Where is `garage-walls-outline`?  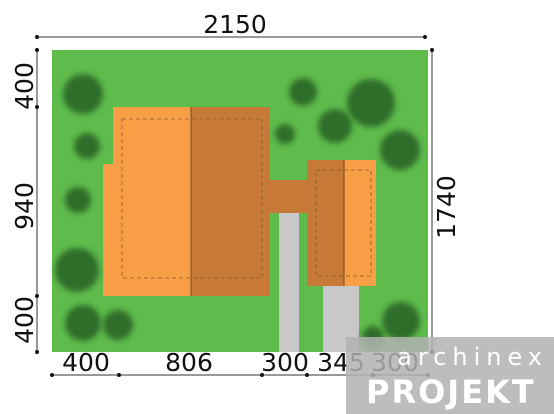
garage-walls-outline is located at coordinates (343, 223).